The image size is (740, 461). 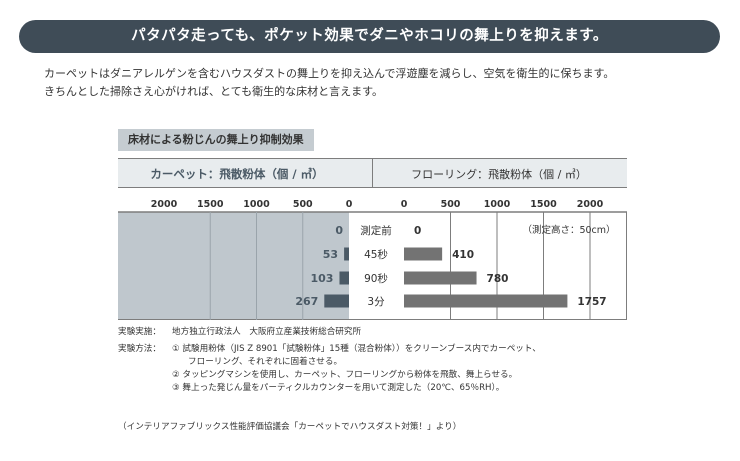 I want to click on carpet-tick-label: 1000, so click(x=256, y=204).